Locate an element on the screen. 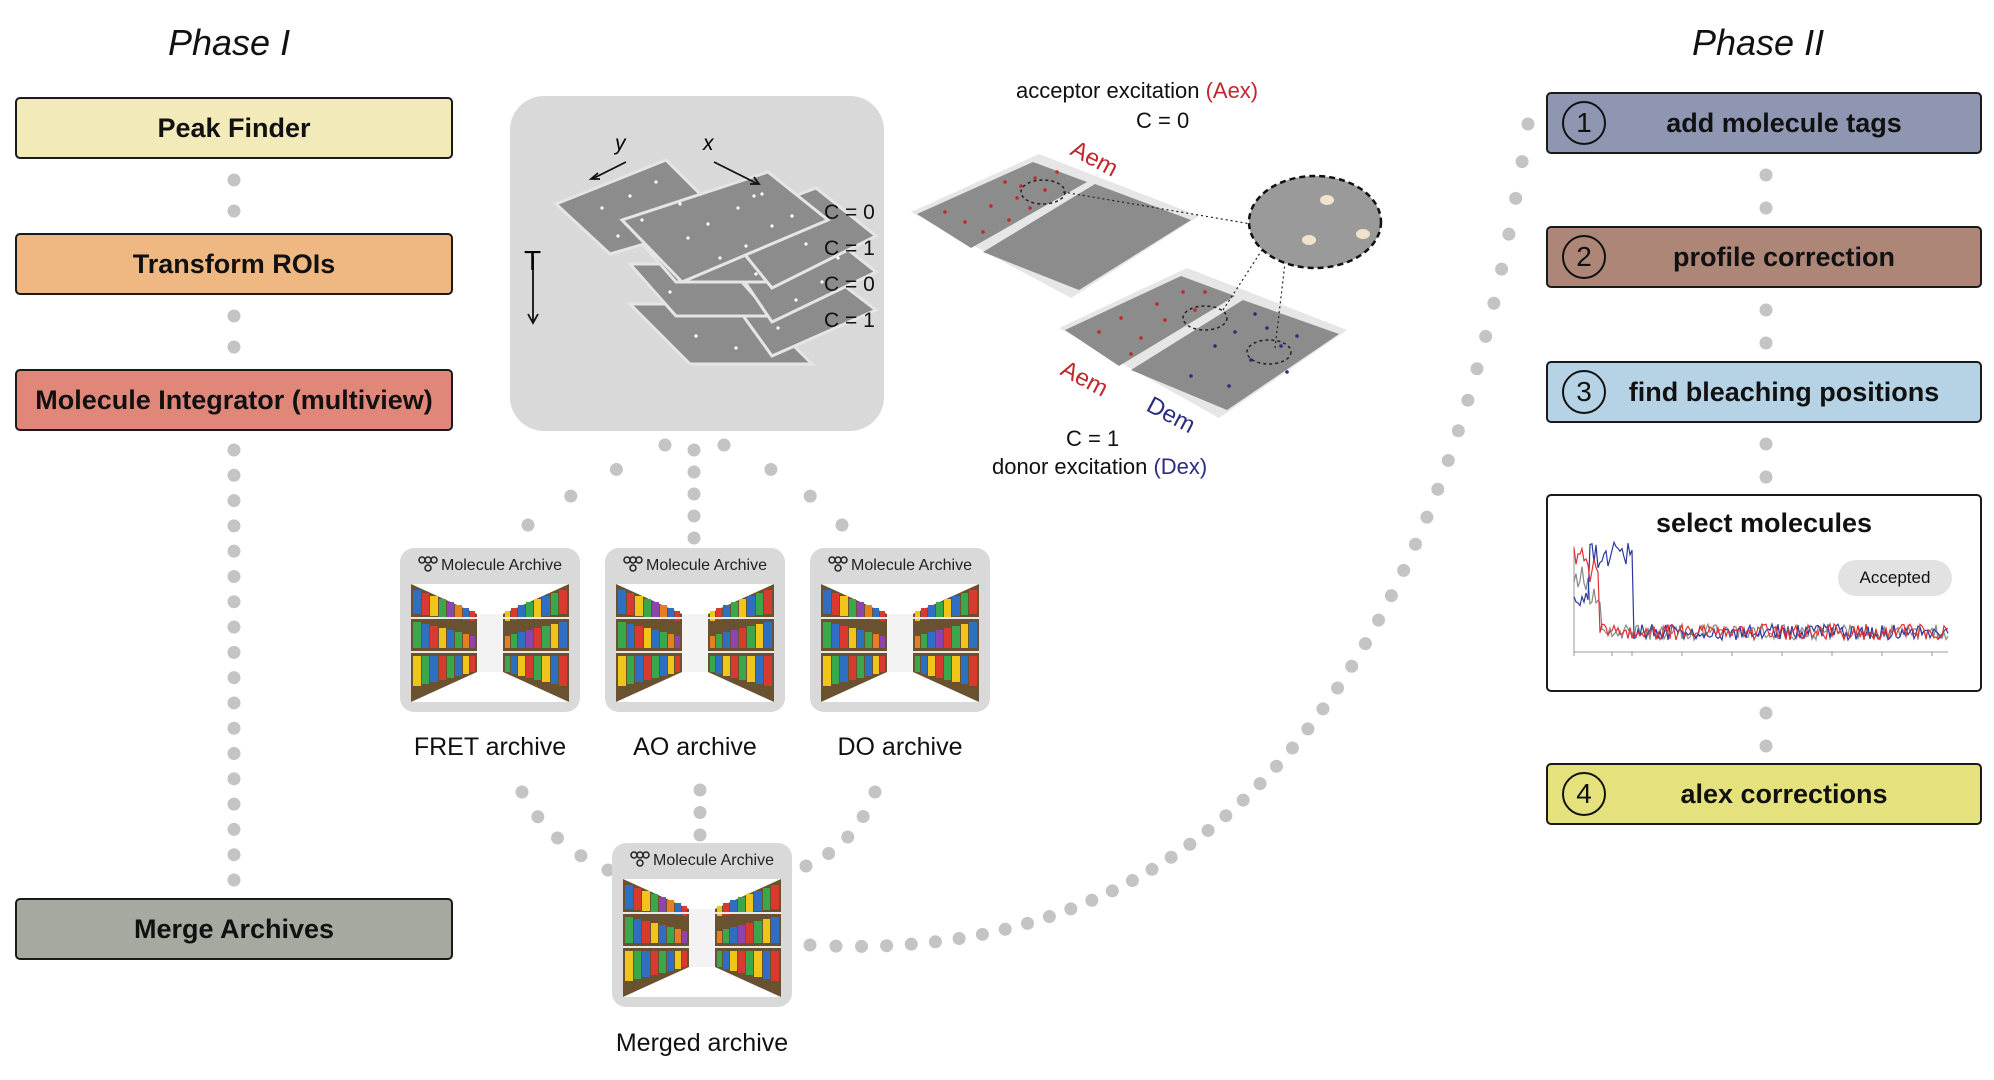  merge-archives-label: Merge Archives is located at coordinates (234, 928).